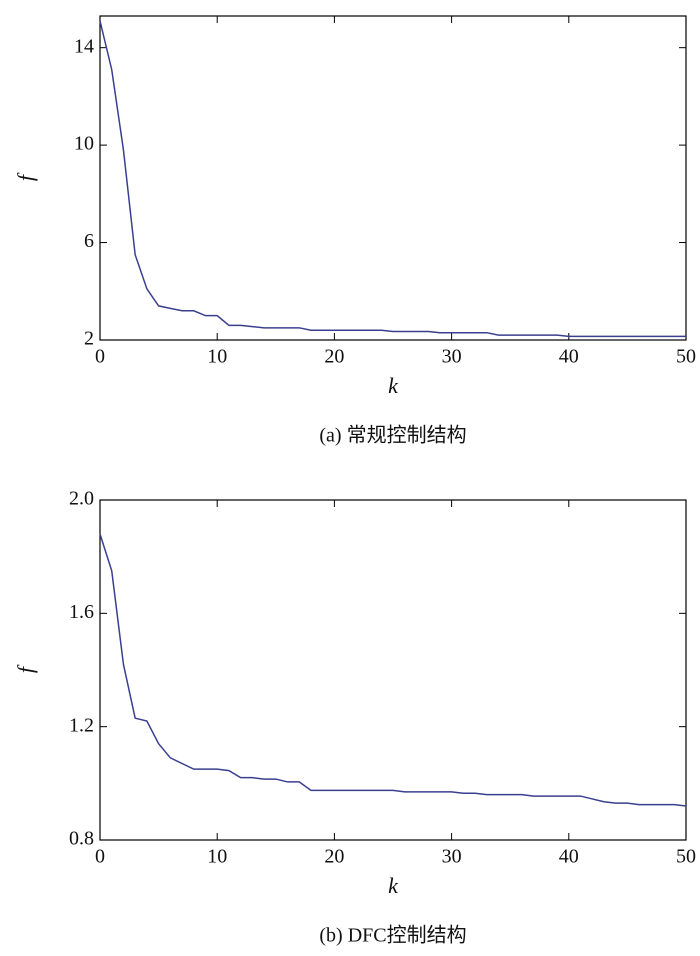  What do you see at coordinates (81, 612) in the screenshot?
I see `y-tick-label: 1.6` at bounding box center [81, 612].